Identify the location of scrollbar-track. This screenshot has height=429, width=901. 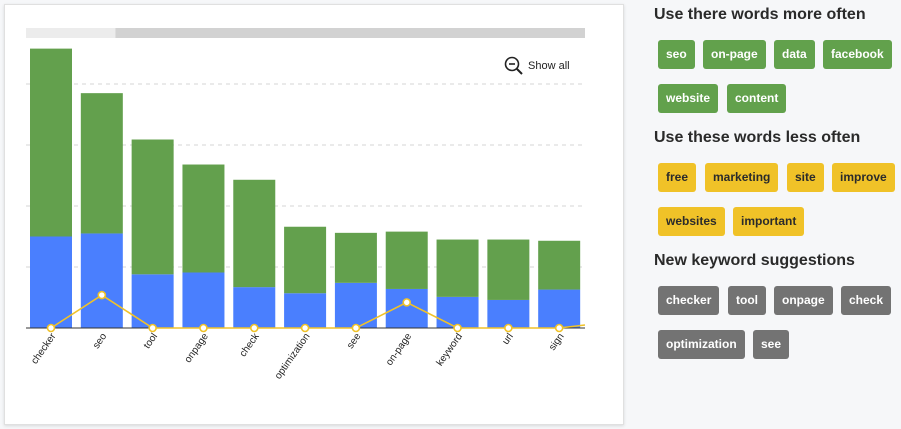
(305, 33).